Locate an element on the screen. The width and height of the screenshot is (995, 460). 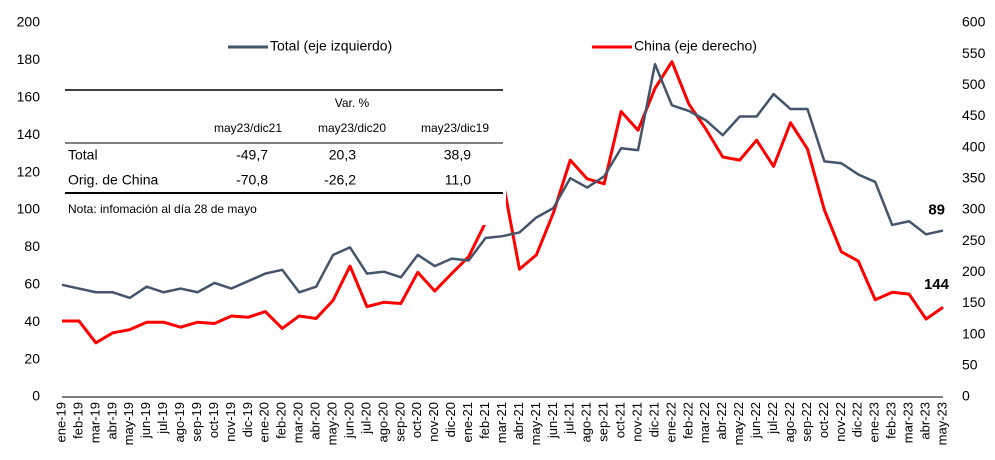
y2-tick-label: 500 is located at coordinates (974, 84).